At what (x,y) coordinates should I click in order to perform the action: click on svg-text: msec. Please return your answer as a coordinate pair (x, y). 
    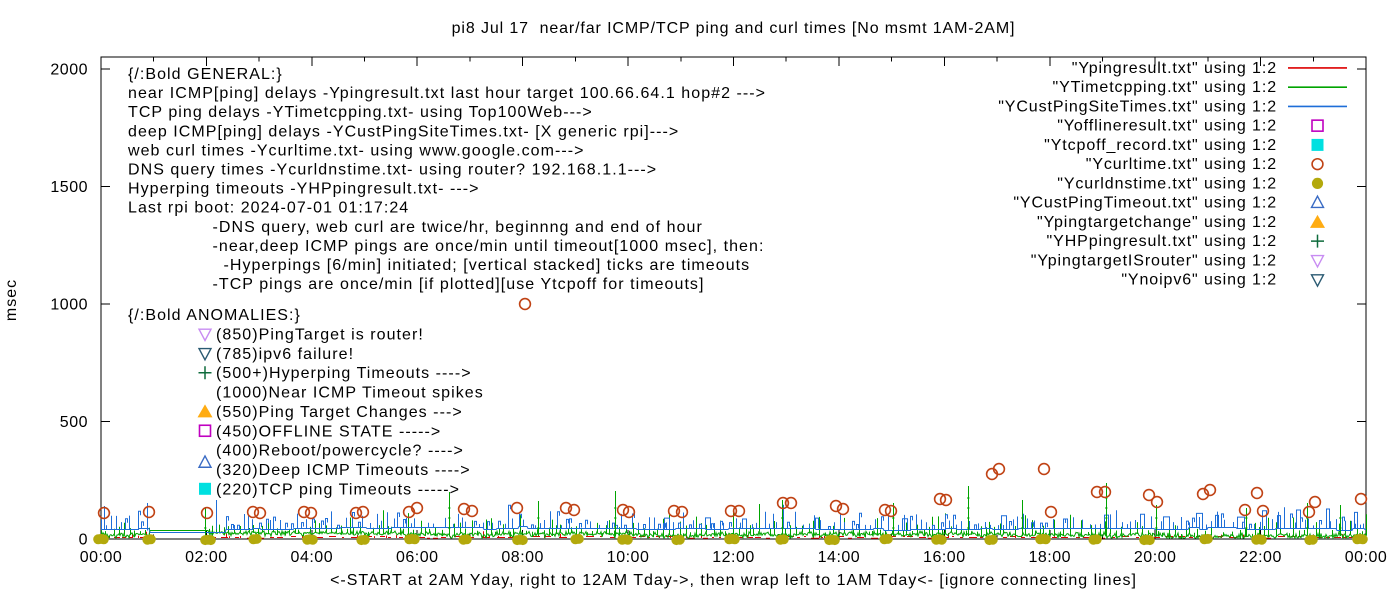
    Looking at the image, I should click on (11, 300).